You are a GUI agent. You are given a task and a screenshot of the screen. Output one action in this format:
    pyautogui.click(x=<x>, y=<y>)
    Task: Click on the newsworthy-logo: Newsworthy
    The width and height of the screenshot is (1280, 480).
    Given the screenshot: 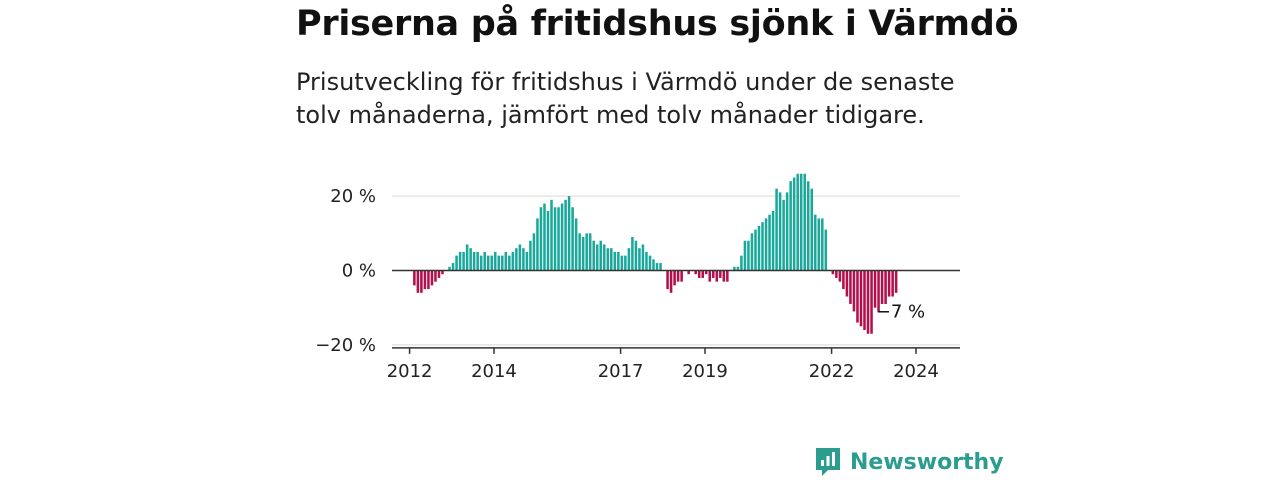 What is the action you would take?
    pyautogui.click(x=909, y=462)
    